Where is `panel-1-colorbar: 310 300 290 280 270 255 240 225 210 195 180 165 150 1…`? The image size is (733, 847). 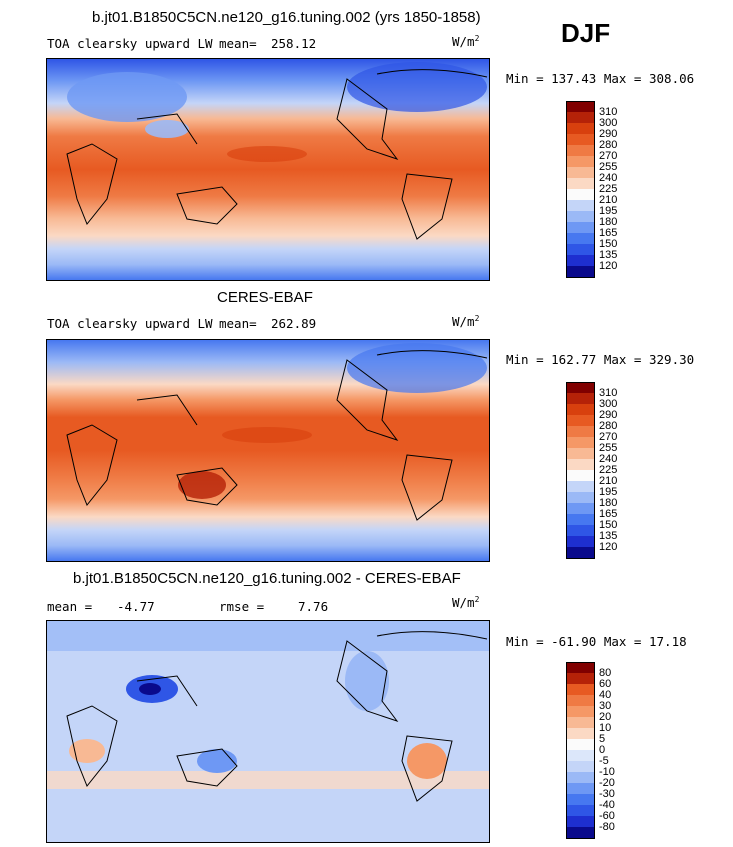
panel-1-colorbar: 310 300 290 280 270 255 240 225 210 195 180 165 150 1… is located at coordinates (626, 189).